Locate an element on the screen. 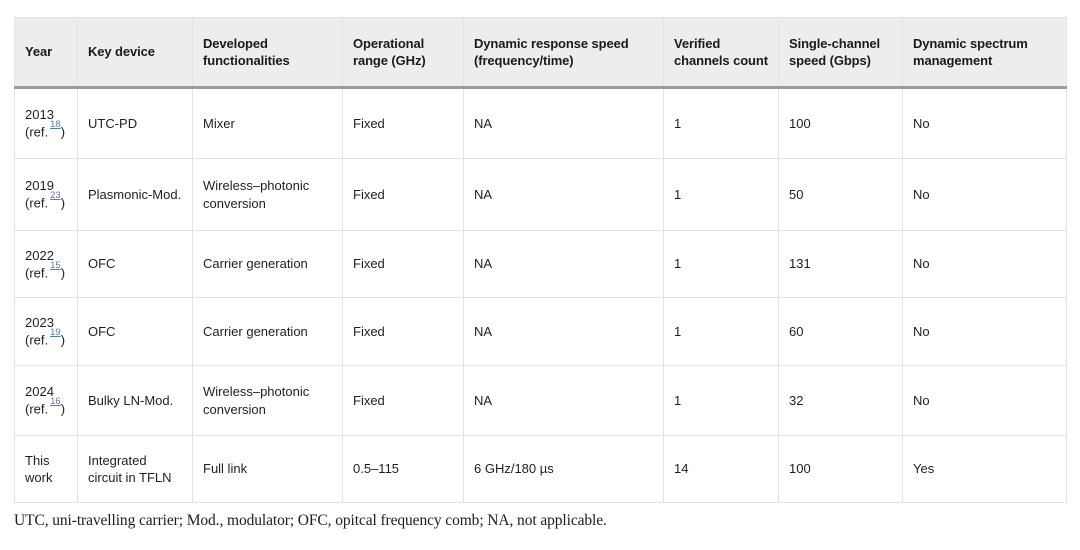  ref-link: 19 is located at coordinates (55, 333).